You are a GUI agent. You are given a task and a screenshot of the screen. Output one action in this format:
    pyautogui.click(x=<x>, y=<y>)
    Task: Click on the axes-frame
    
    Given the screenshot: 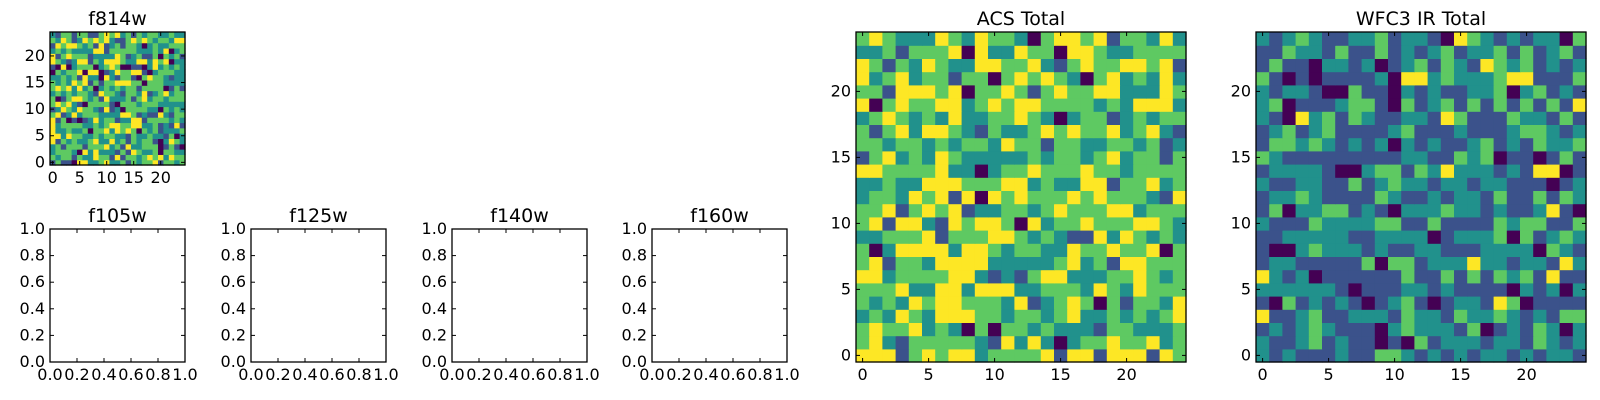 What is the action you would take?
    pyautogui.click(x=318, y=295)
    